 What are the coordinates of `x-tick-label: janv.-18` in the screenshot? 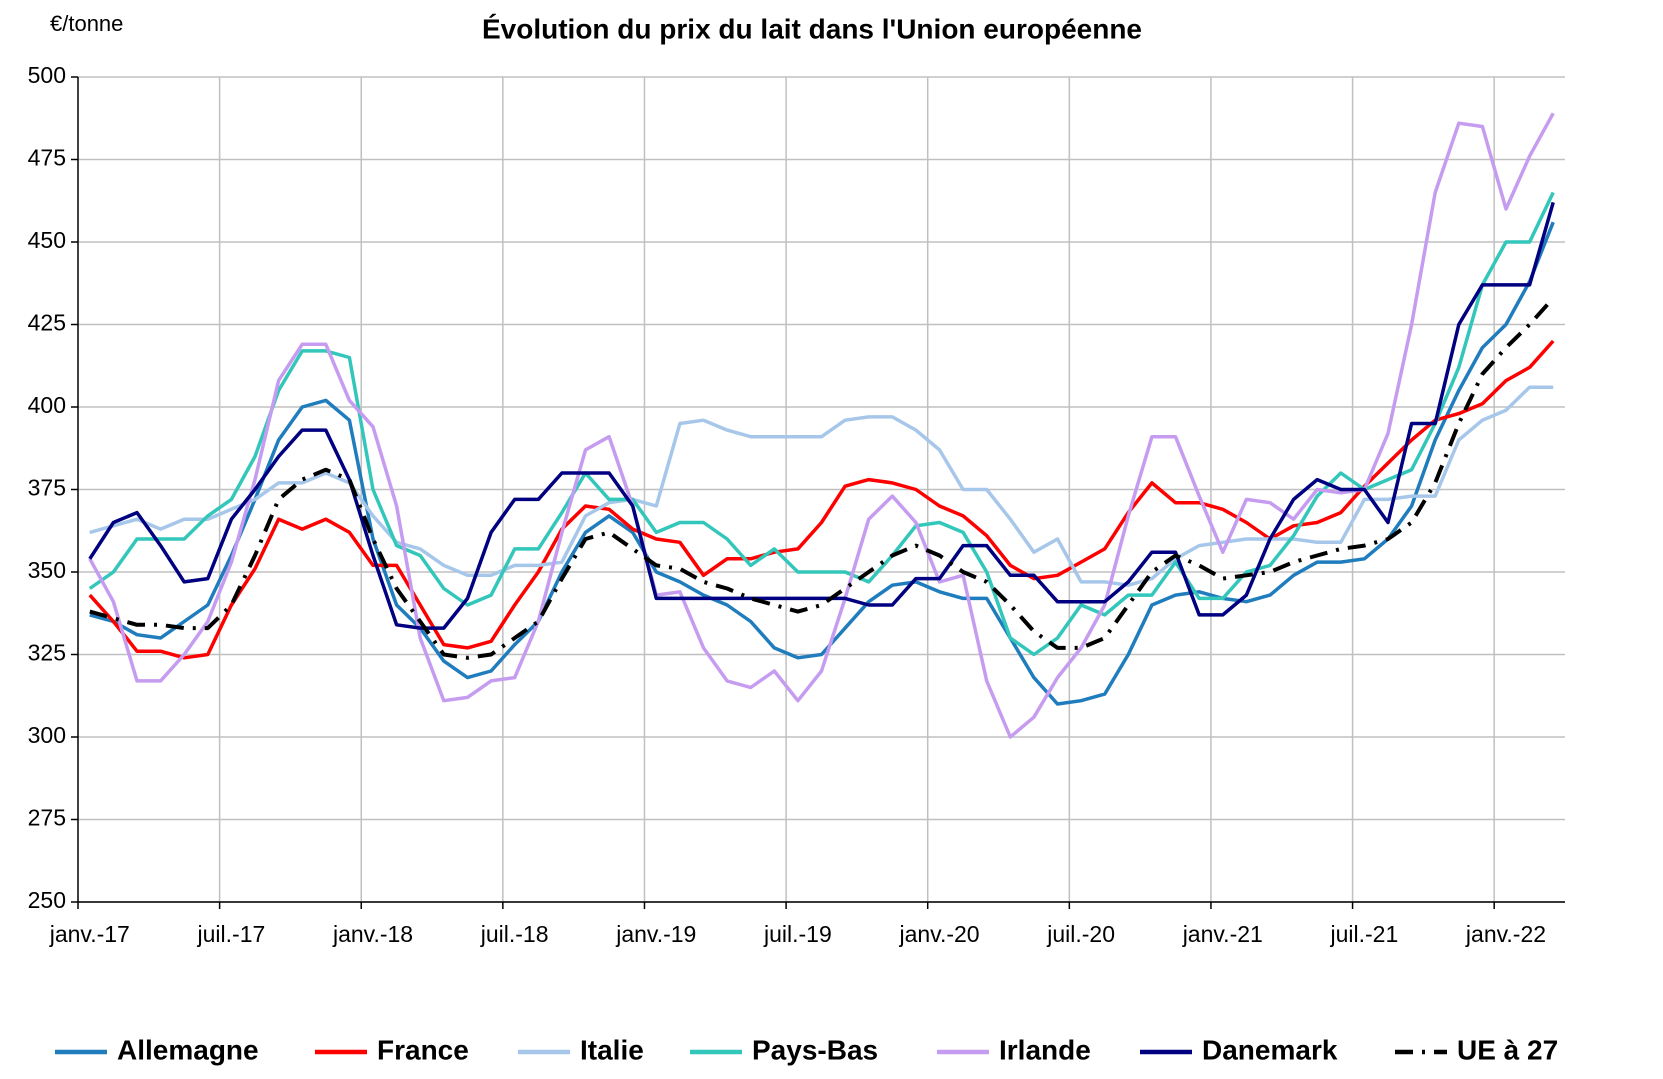 It's located at (372, 934).